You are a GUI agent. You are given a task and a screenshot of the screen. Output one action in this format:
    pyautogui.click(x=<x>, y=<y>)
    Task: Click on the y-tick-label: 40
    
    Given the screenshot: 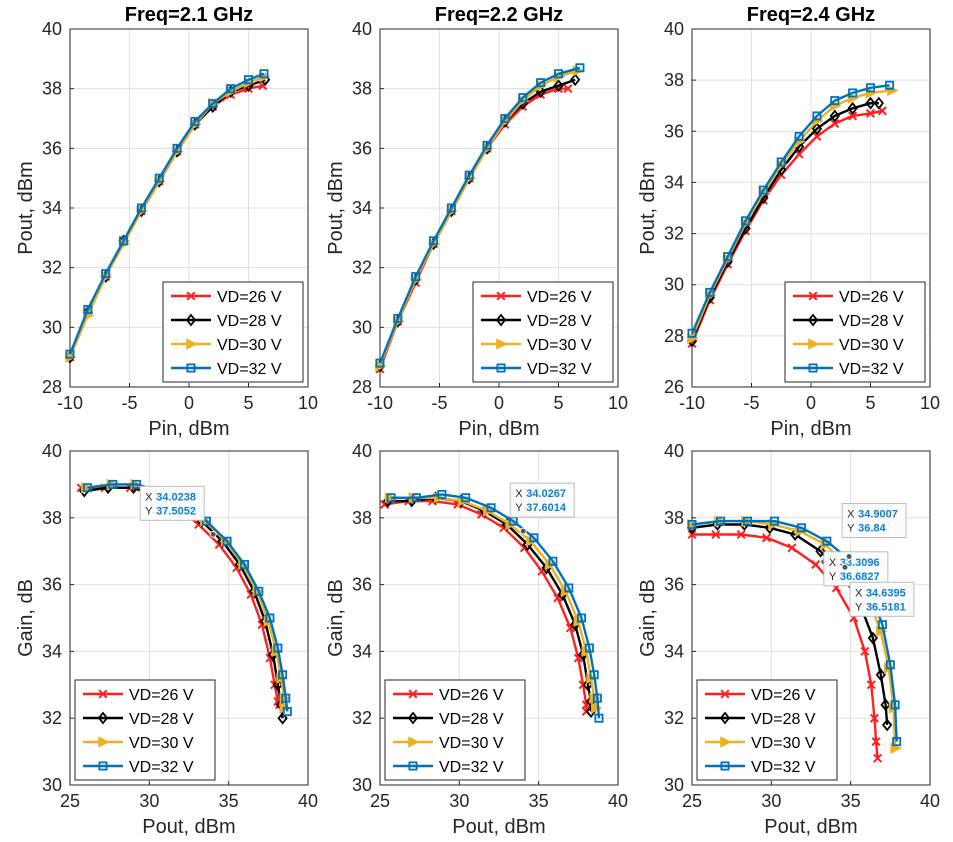 What is the action you would take?
    pyautogui.click(x=52, y=451)
    